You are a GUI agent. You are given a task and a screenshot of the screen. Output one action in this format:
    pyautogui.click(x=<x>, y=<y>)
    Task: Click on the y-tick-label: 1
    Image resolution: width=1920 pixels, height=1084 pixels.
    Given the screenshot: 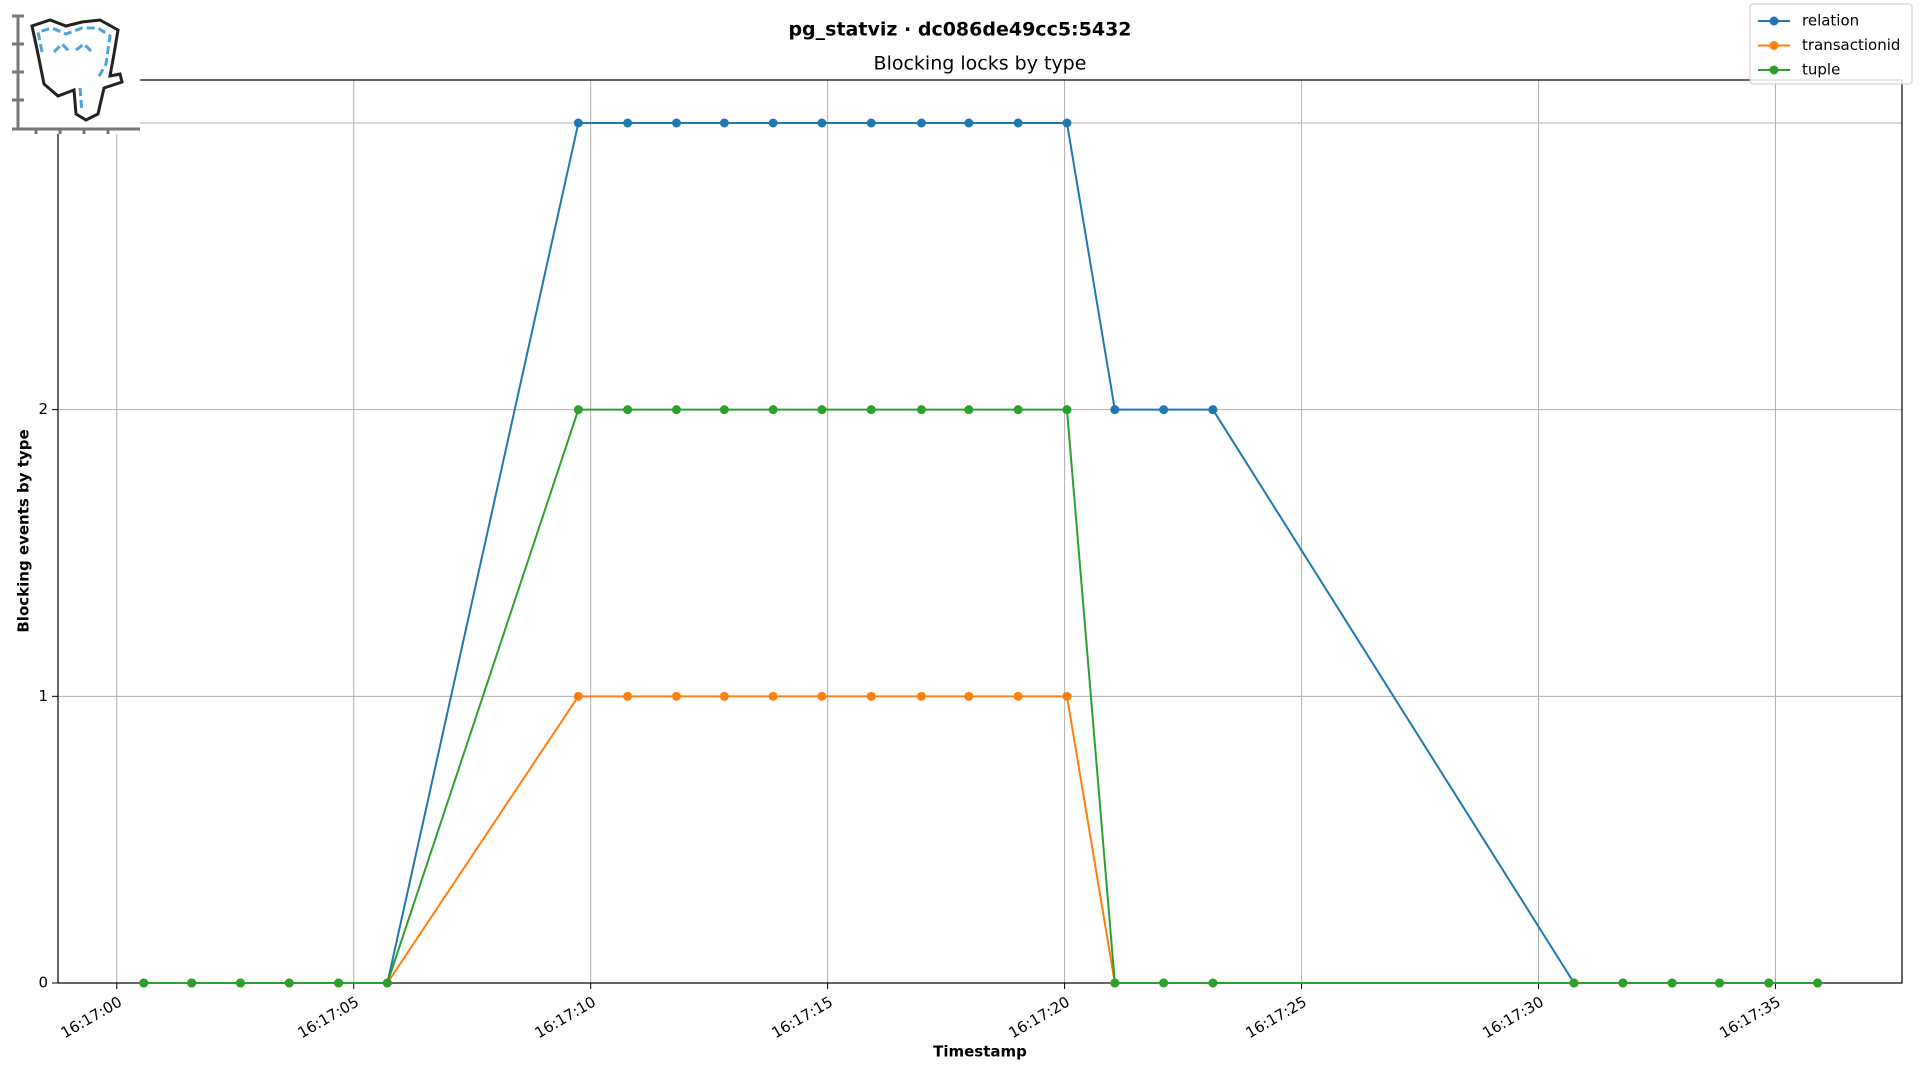 What is the action you would take?
    pyautogui.click(x=43, y=696)
    